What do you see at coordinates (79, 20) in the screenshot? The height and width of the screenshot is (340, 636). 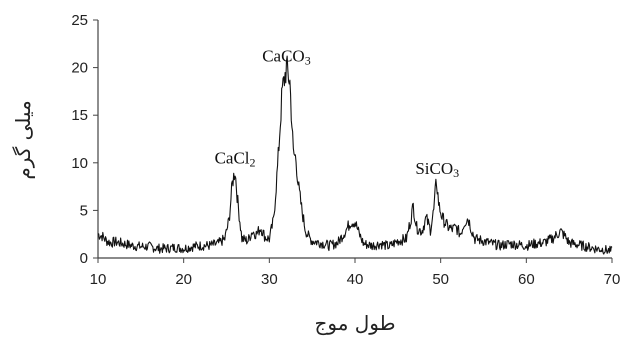 I see `y-tick-label: 25` at bounding box center [79, 20].